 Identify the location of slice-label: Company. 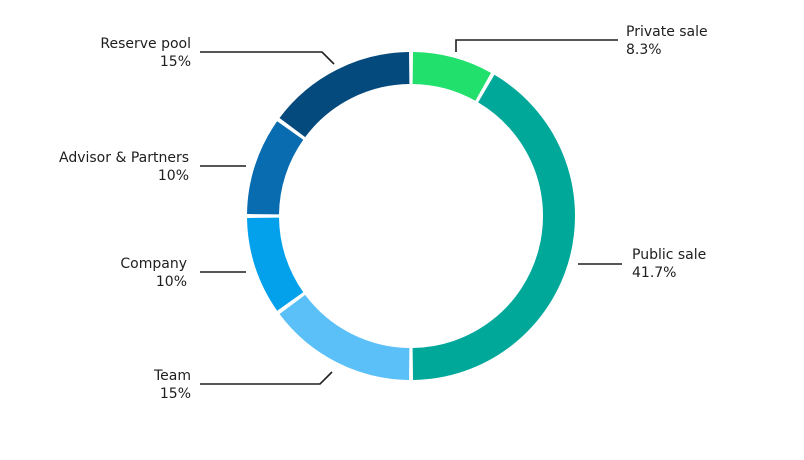
(153, 264).